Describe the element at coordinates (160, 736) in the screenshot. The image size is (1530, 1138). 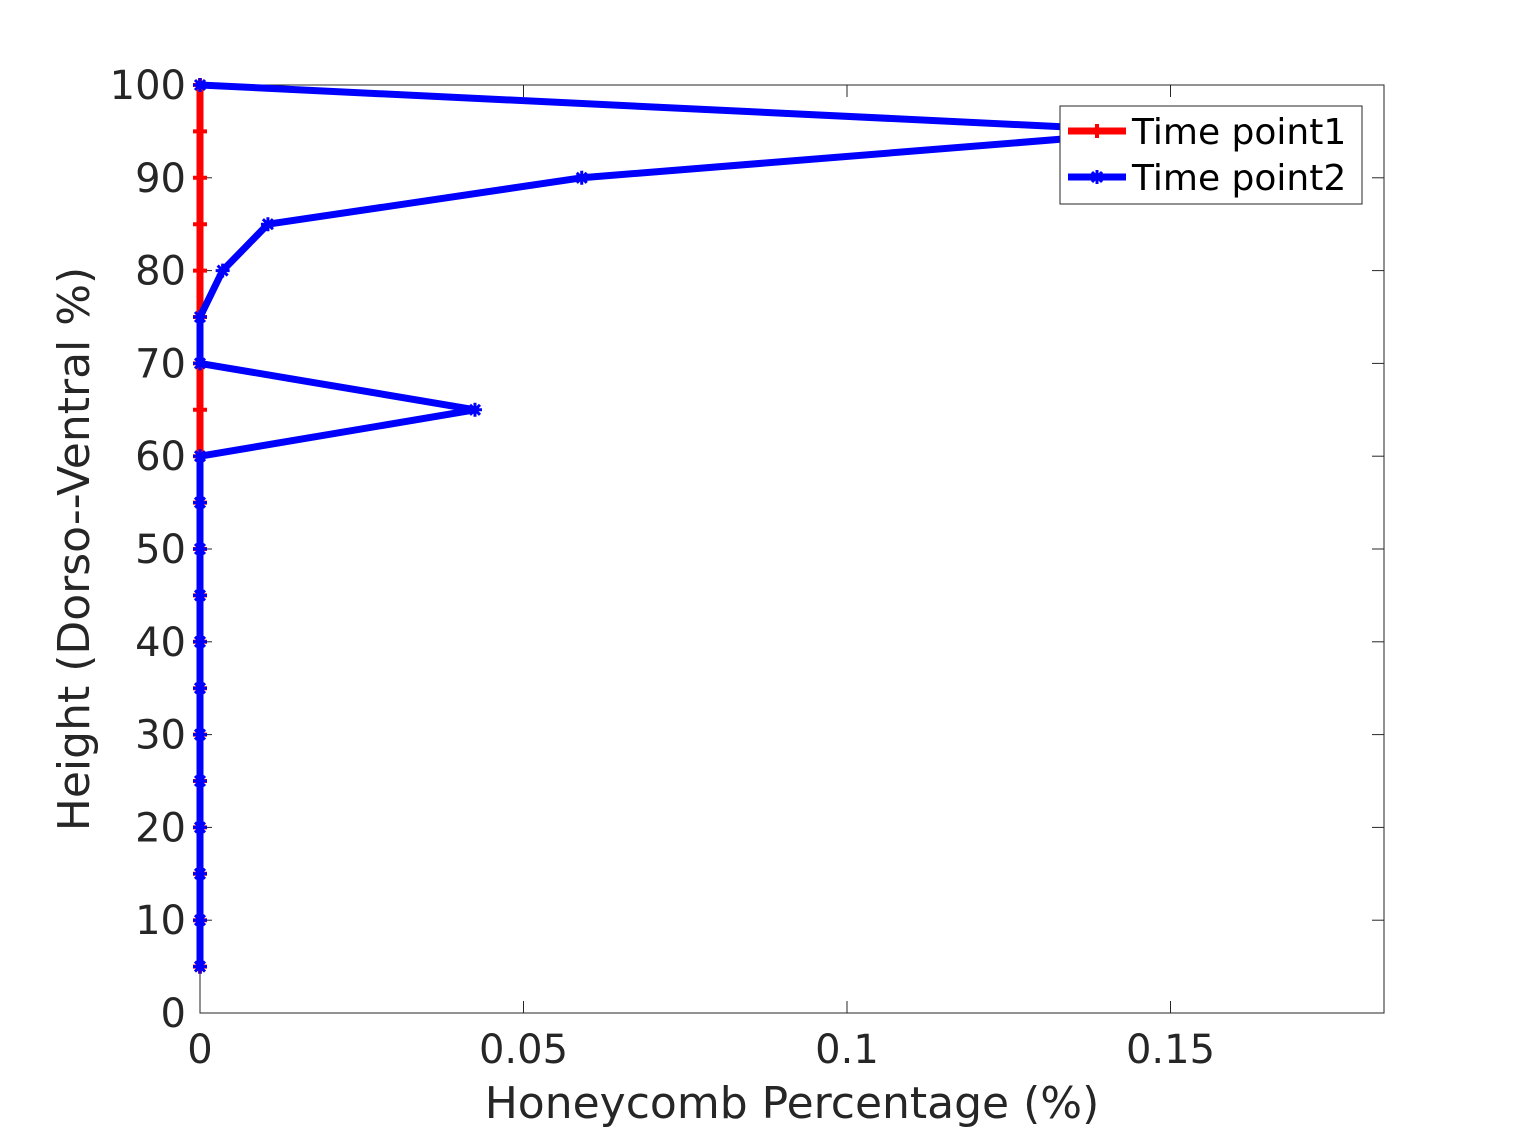
I see `y-tick-label: 30` at that location.